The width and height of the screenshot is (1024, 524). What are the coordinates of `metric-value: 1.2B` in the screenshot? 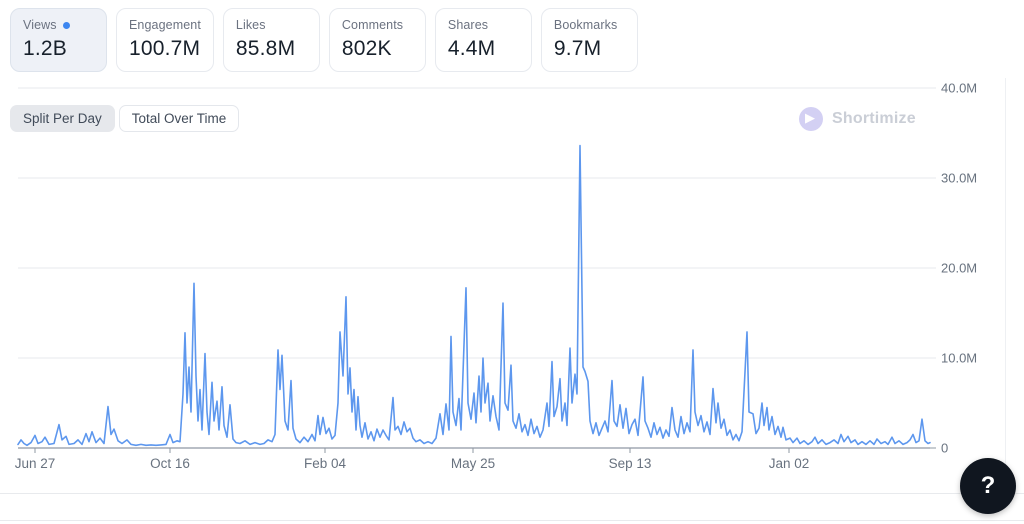 It's located at (45, 48).